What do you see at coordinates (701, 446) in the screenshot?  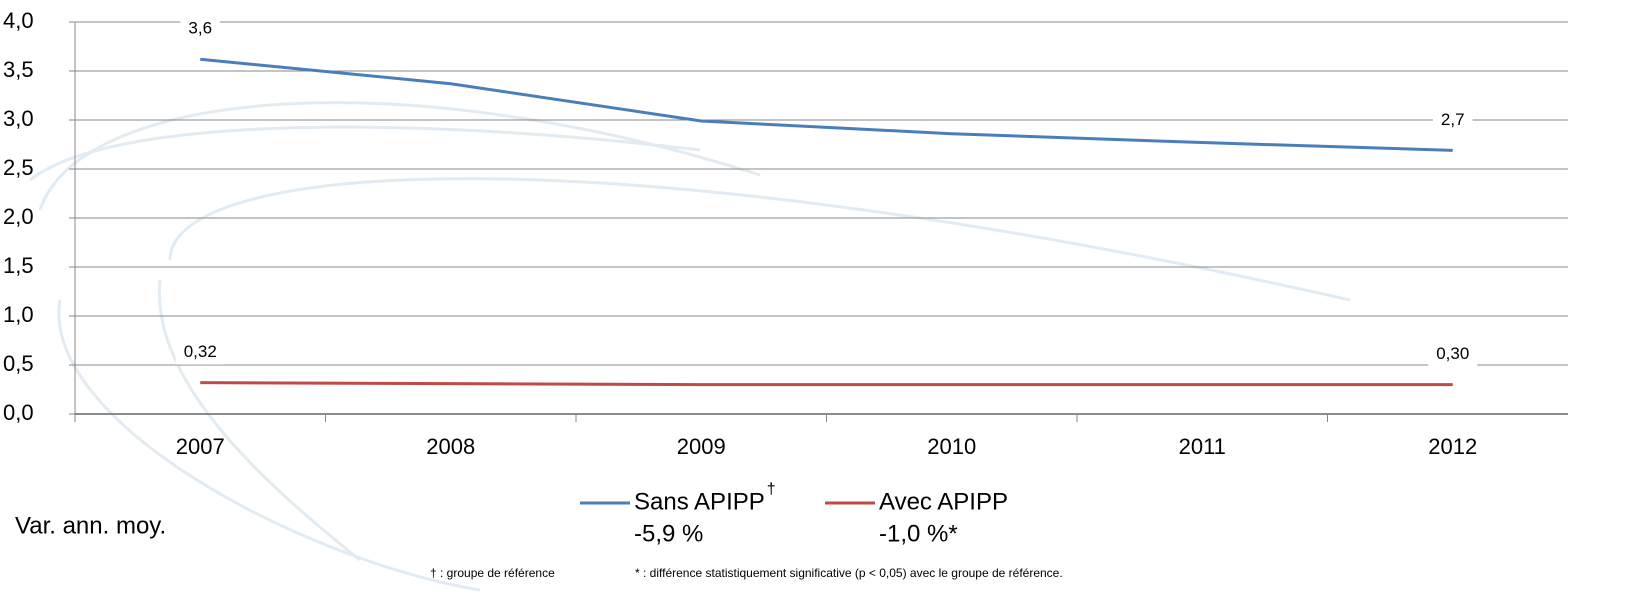 I see `x-tick-label: 2009` at bounding box center [701, 446].